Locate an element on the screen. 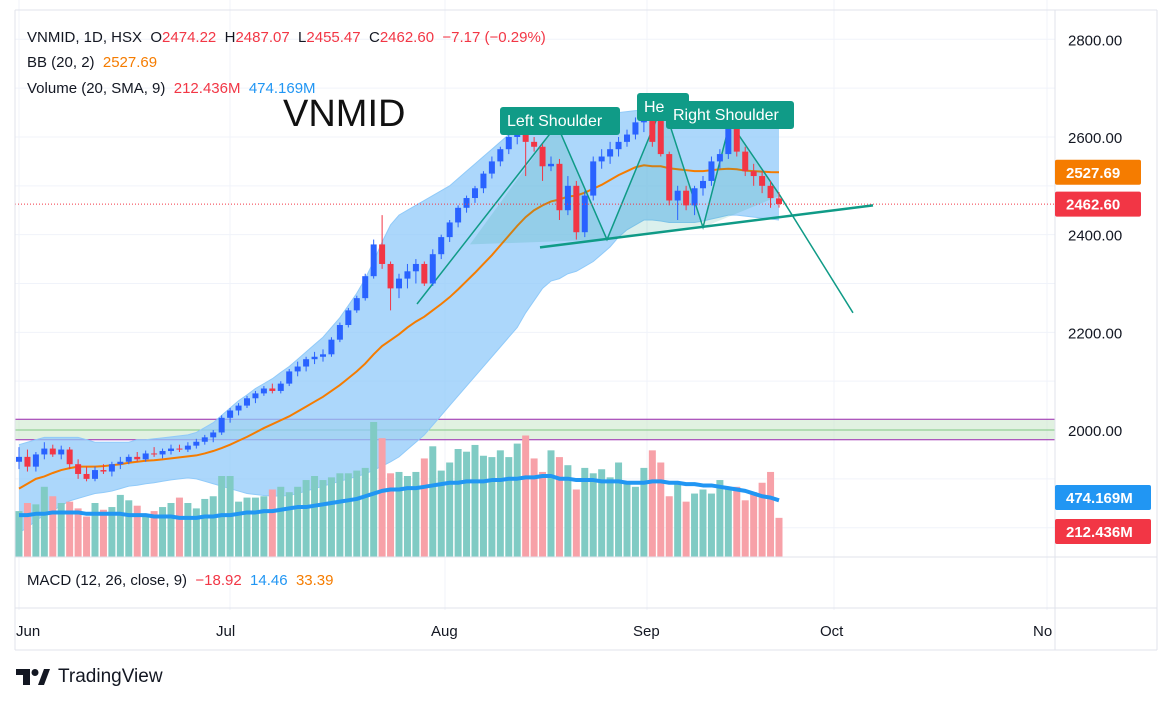 The width and height of the screenshot is (1172, 703). left-shoulder-label: Left Shoulder is located at coordinates (555, 121).